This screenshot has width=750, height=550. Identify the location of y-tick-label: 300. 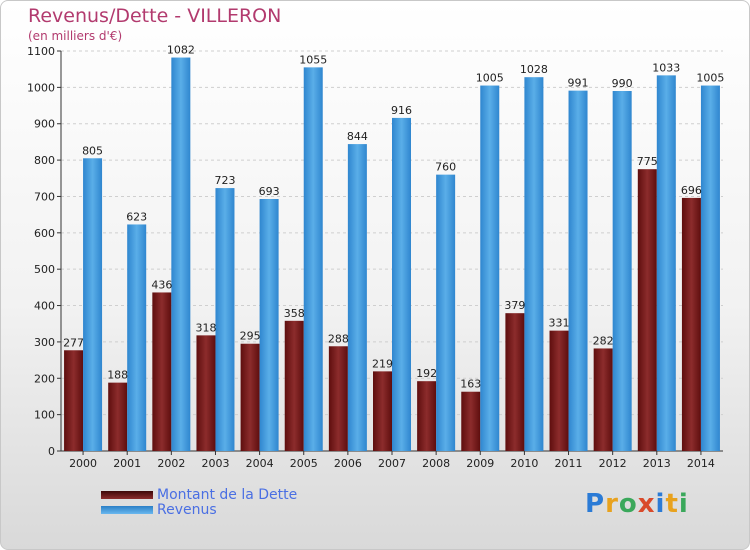
(44, 342).